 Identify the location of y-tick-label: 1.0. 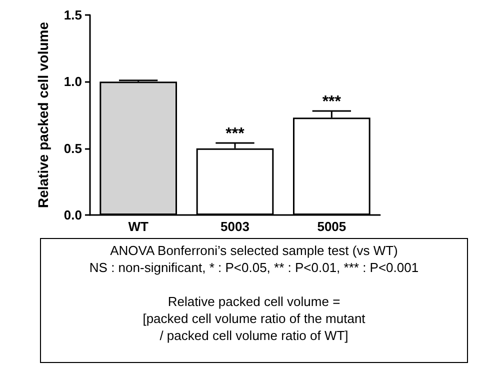
(73, 82).